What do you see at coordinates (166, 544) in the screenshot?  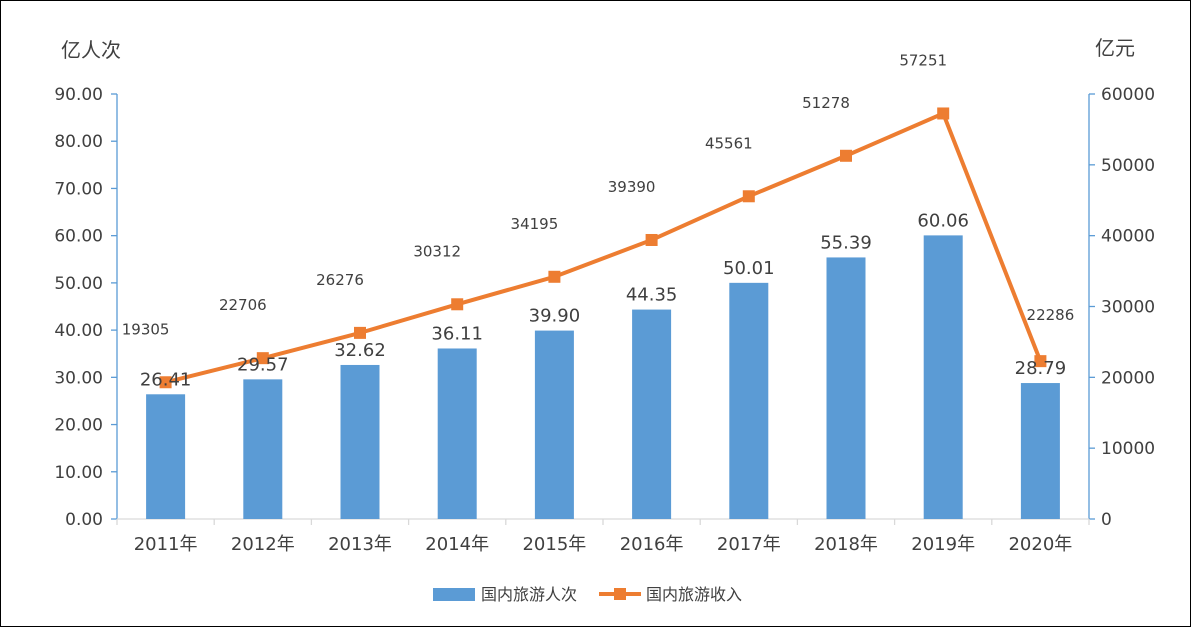 I see `x-axis-tick-label: 2011年` at bounding box center [166, 544].